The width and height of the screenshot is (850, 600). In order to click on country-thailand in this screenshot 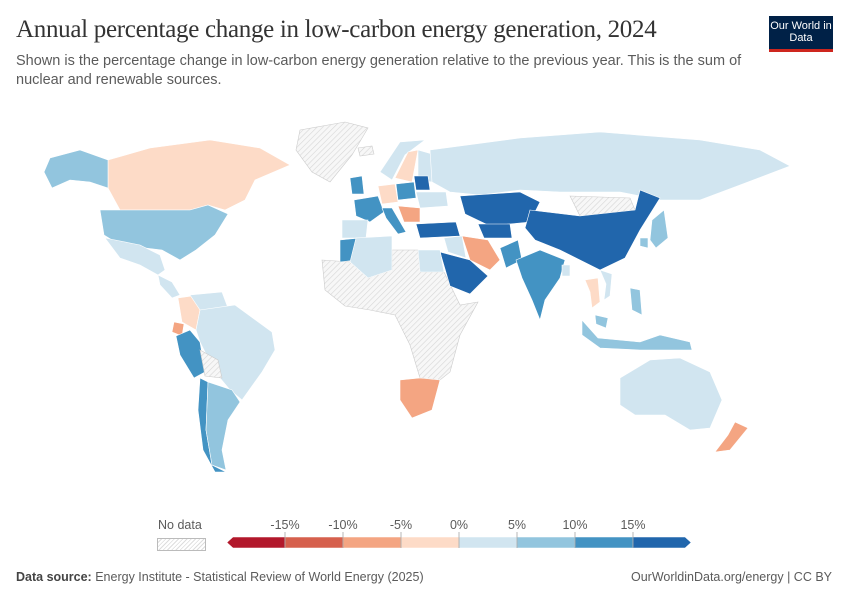, I will do `click(592, 293)`.